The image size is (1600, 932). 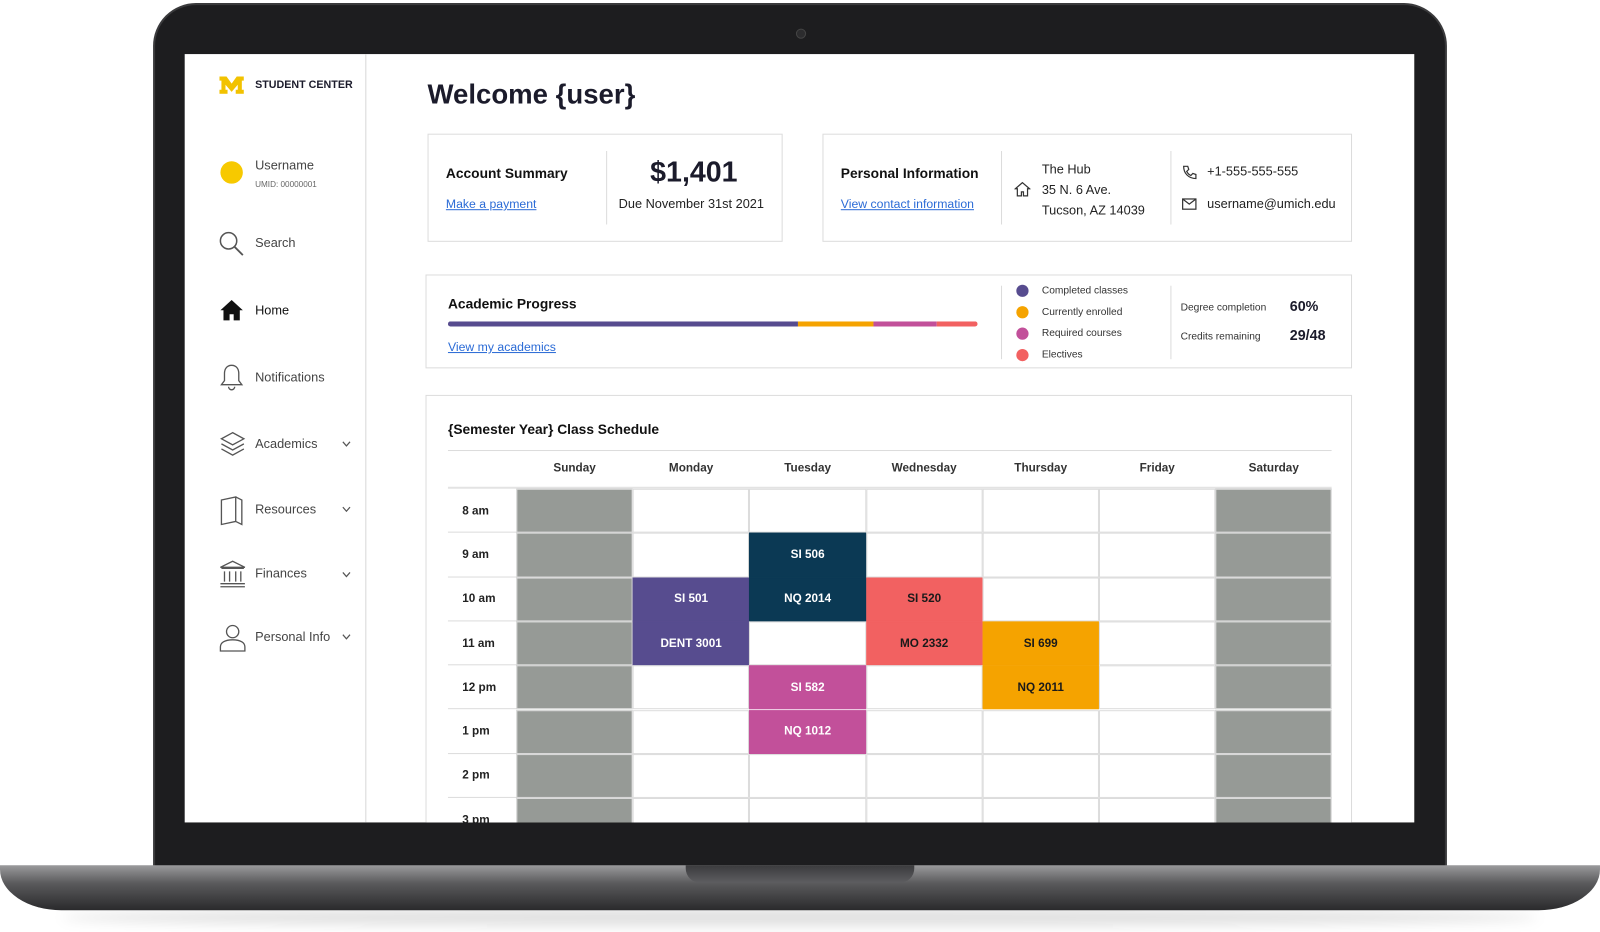 I want to click on class-label: SI 520, so click(x=924, y=599).